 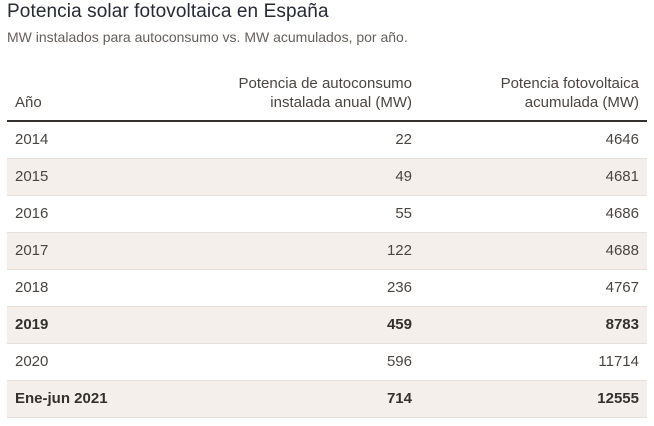 What do you see at coordinates (622, 250) in the screenshot?
I see `cell-acumulada: 4688` at bounding box center [622, 250].